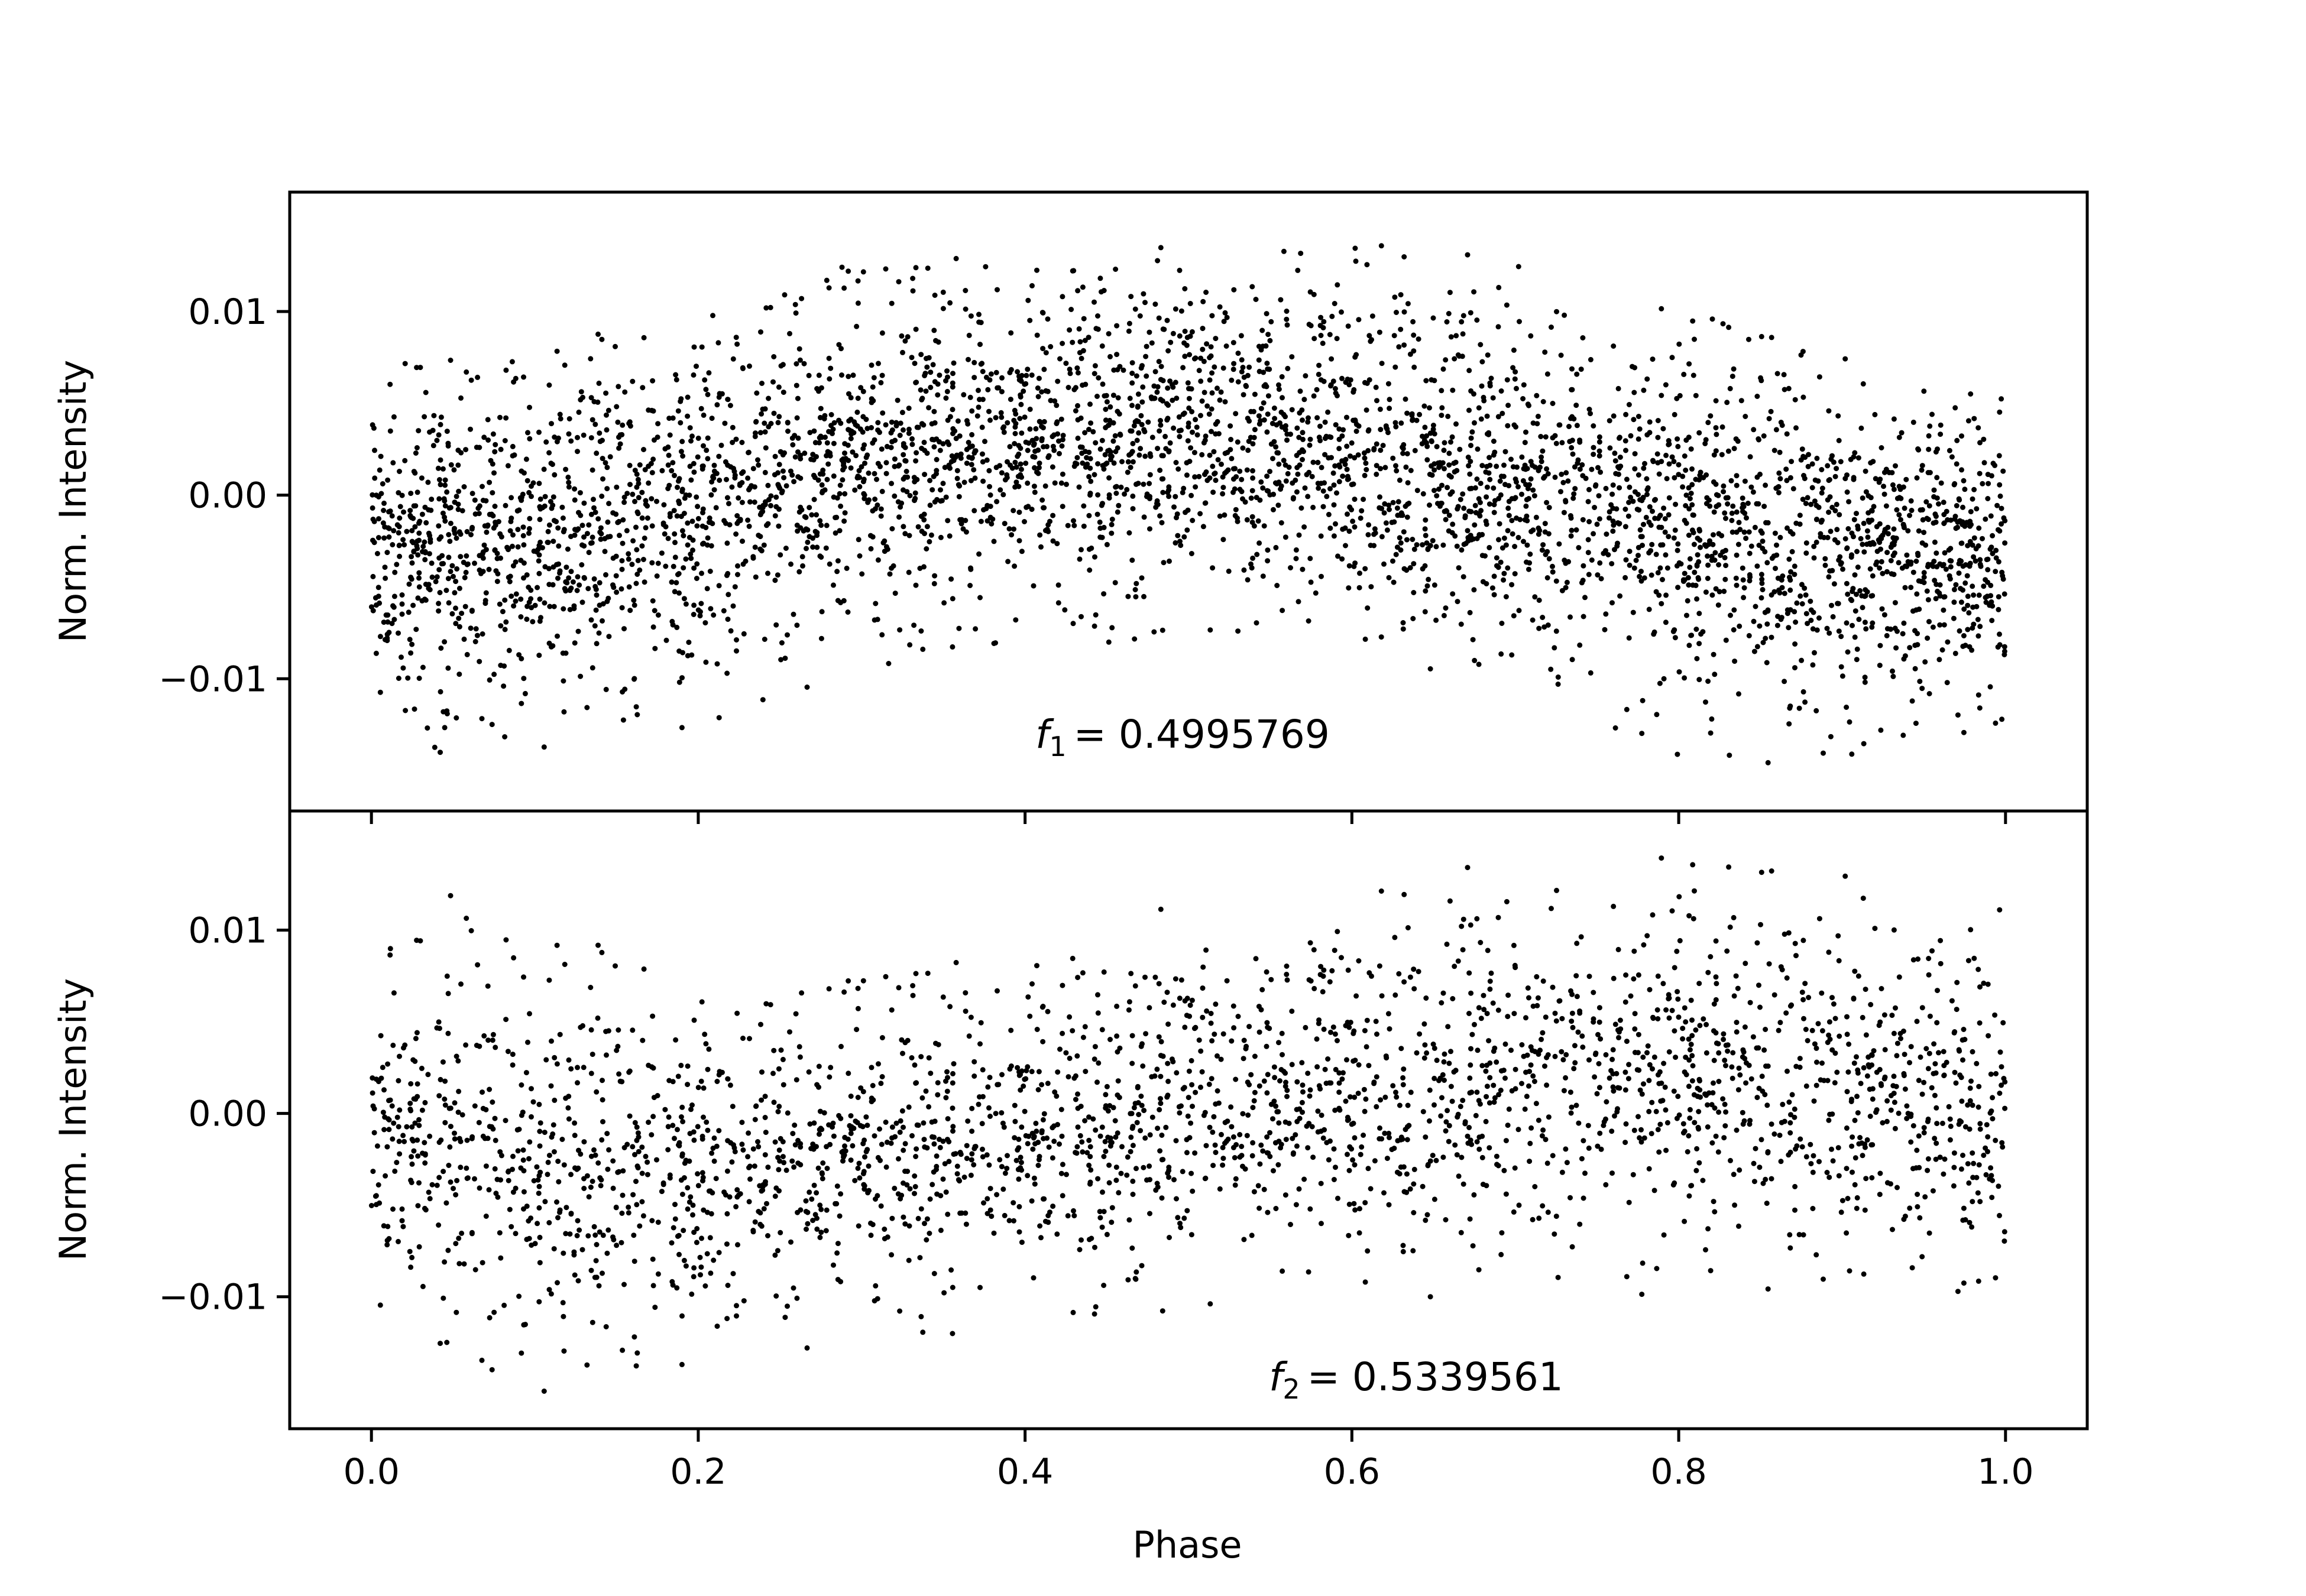 The height and width of the screenshot is (1596, 2306). What do you see at coordinates (1435, 1377) in the screenshot?
I see `bottom-annotation-value: = 0.5339561` at bounding box center [1435, 1377].